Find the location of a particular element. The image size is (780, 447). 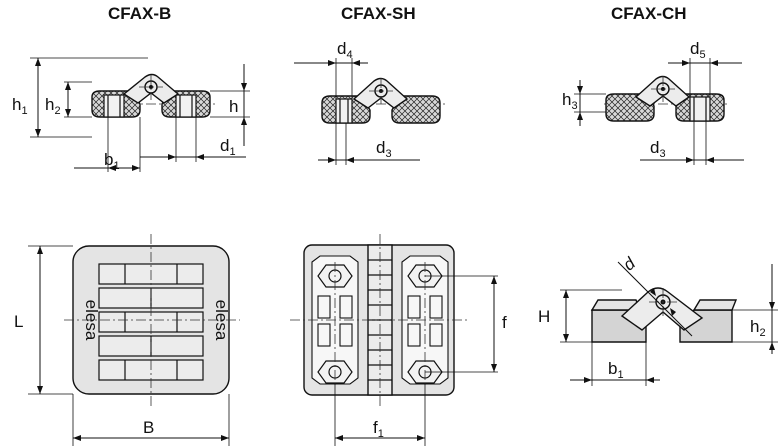

label-b1-ch: b1 is located at coordinates (616, 370).